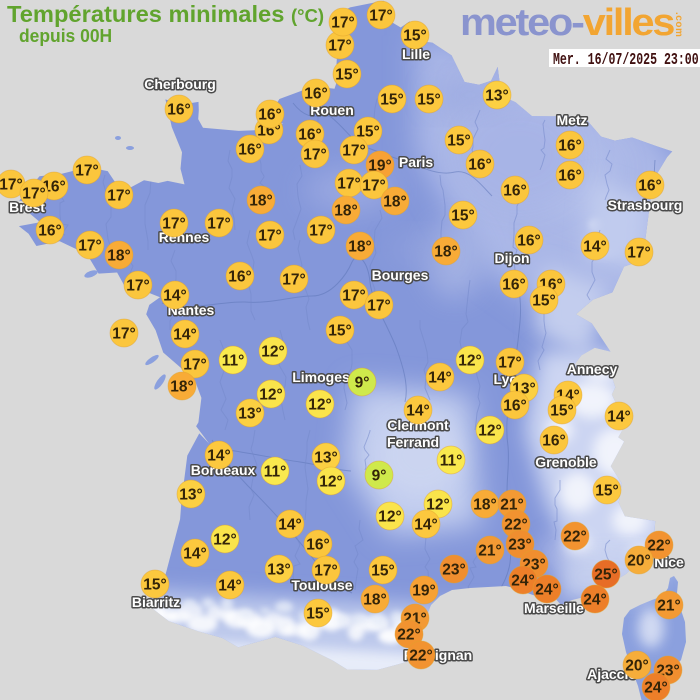  What do you see at coordinates (592, 369) in the screenshot?
I see `svg-text: Annecy` at bounding box center [592, 369].